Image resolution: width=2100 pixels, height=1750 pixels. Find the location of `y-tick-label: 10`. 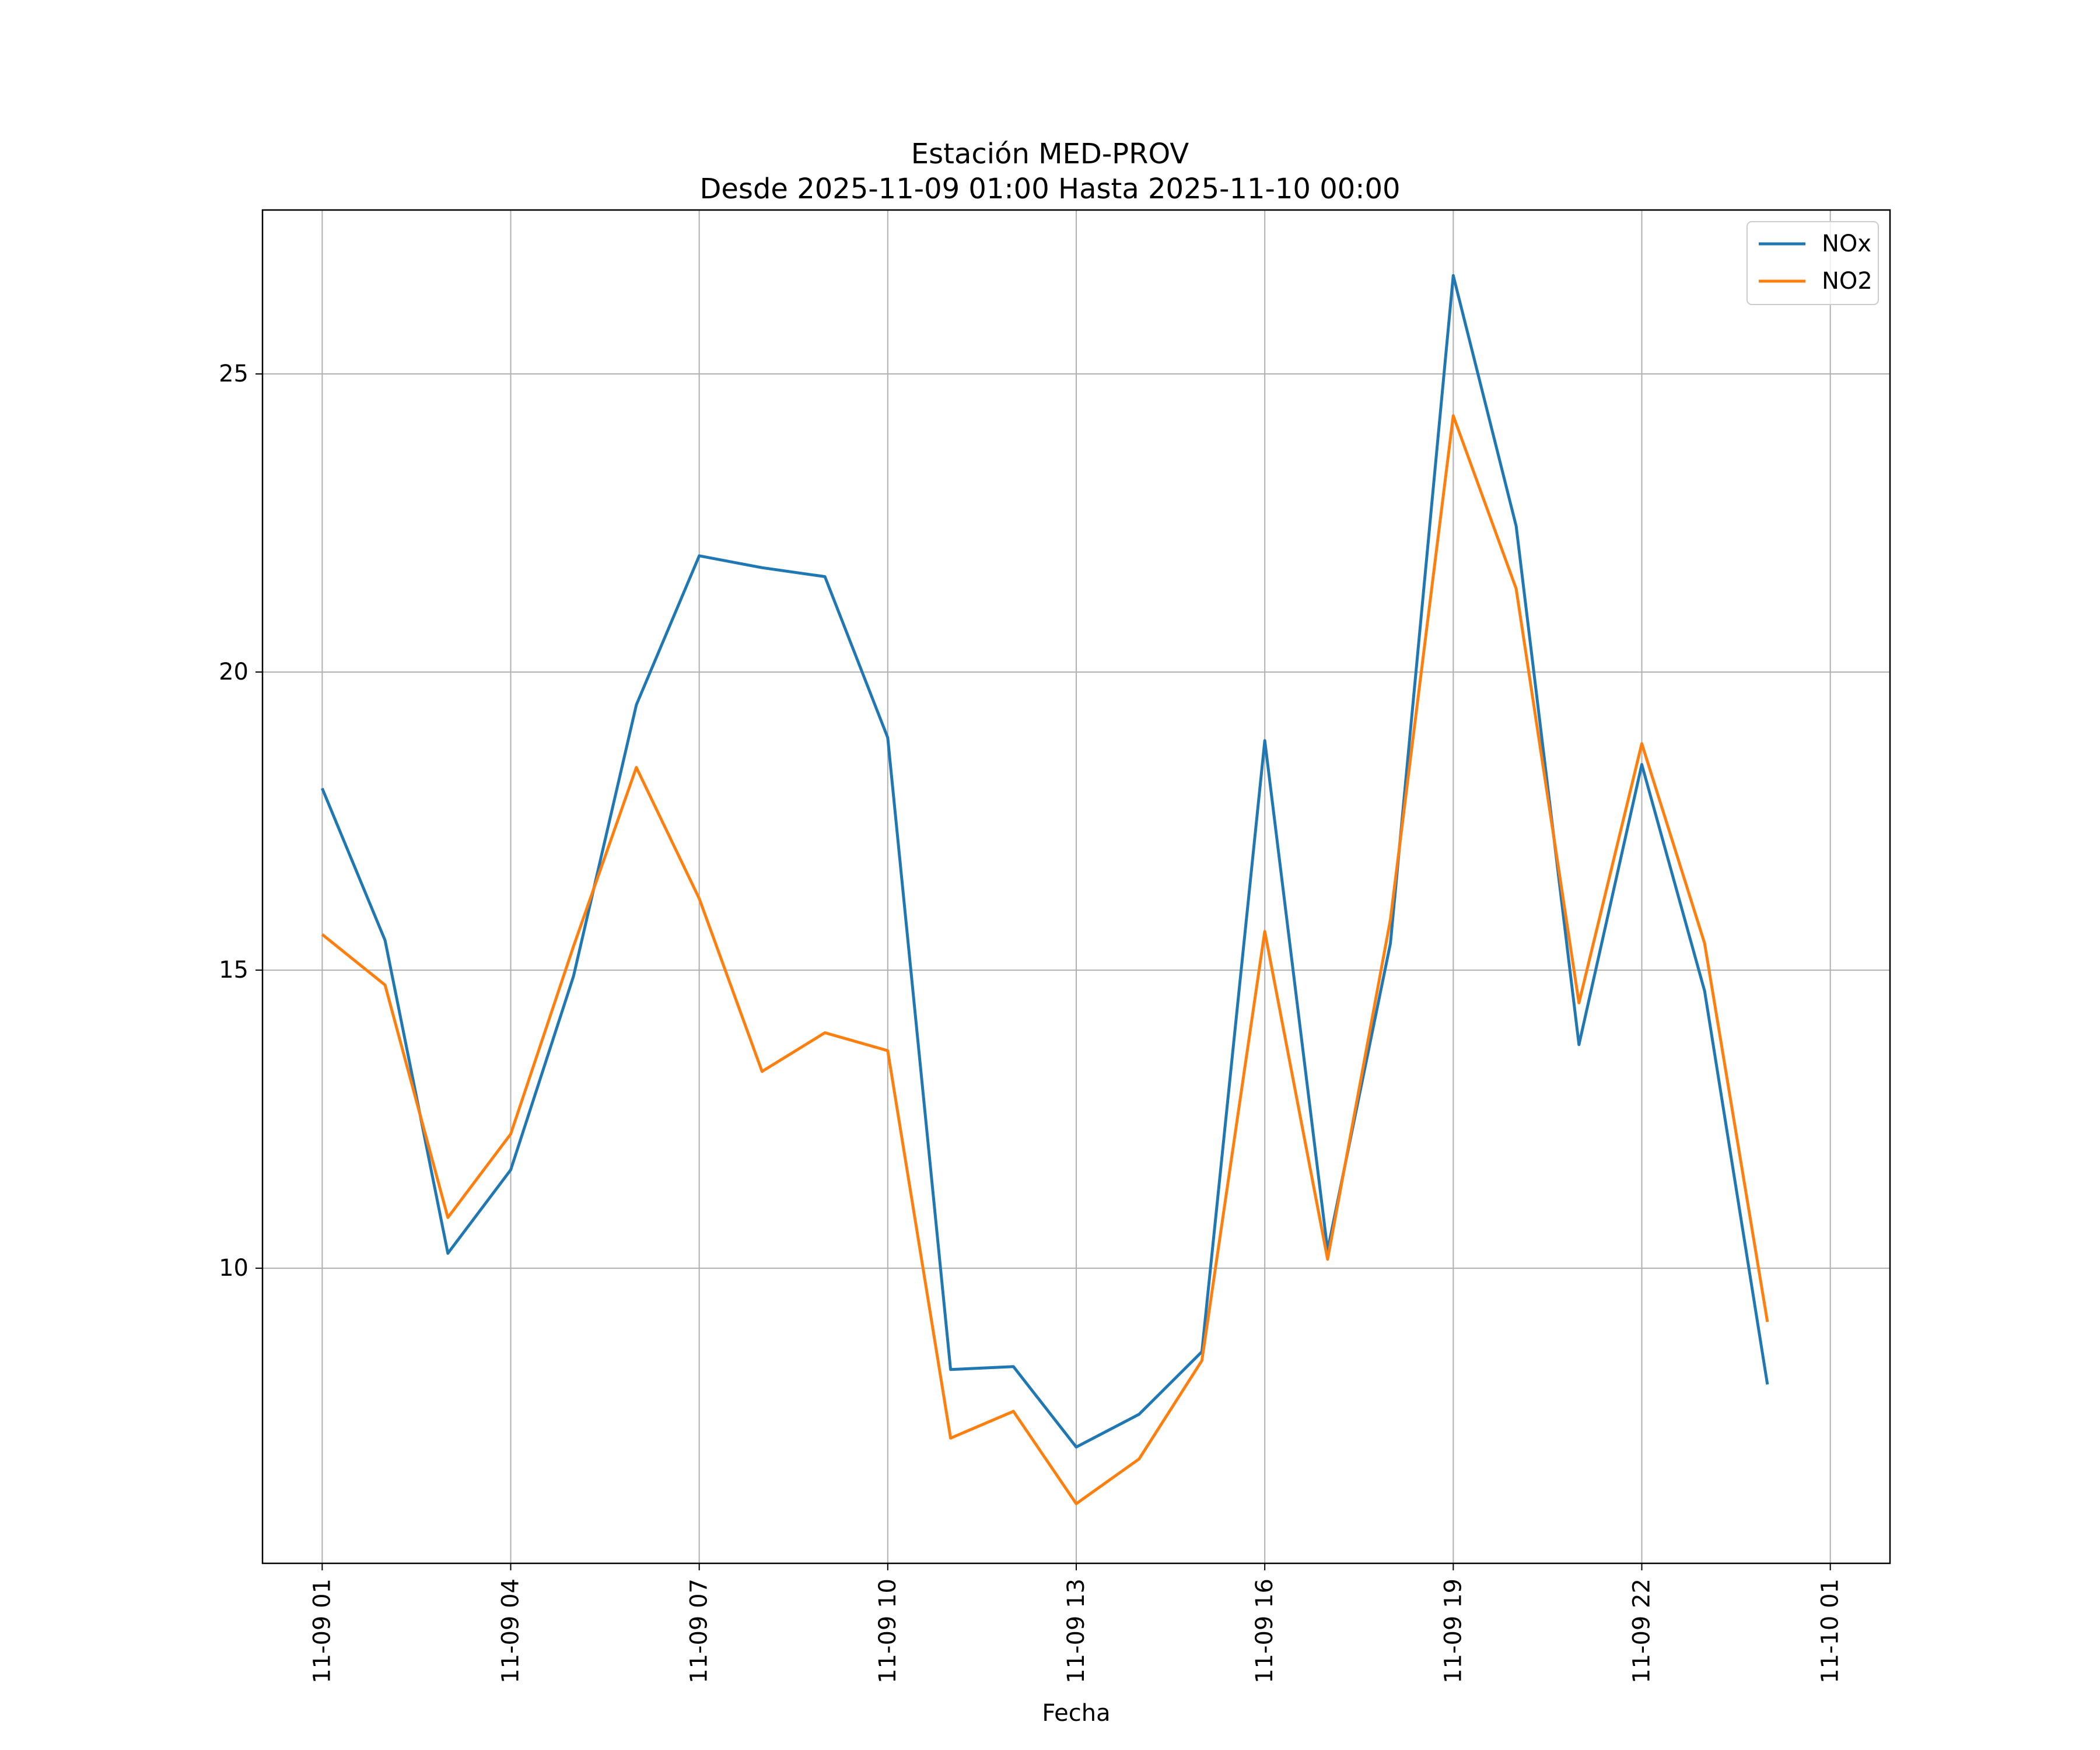

y-tick-label: 10 is located at coordinates (234, 1268).